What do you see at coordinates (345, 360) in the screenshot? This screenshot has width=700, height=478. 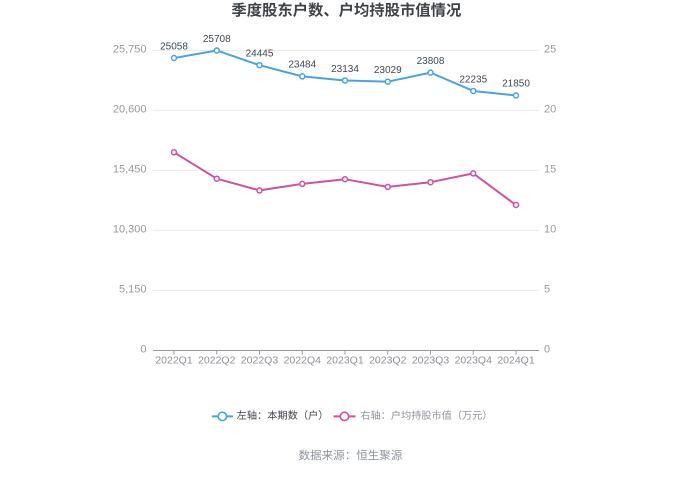 I see `svg-text: 2023Q1` at bounding box center [345, 360].